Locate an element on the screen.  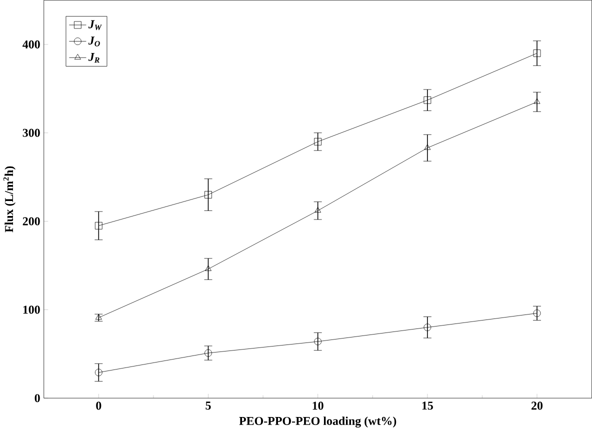
x-tick-label: 20 is located at coordinates (537, 406).